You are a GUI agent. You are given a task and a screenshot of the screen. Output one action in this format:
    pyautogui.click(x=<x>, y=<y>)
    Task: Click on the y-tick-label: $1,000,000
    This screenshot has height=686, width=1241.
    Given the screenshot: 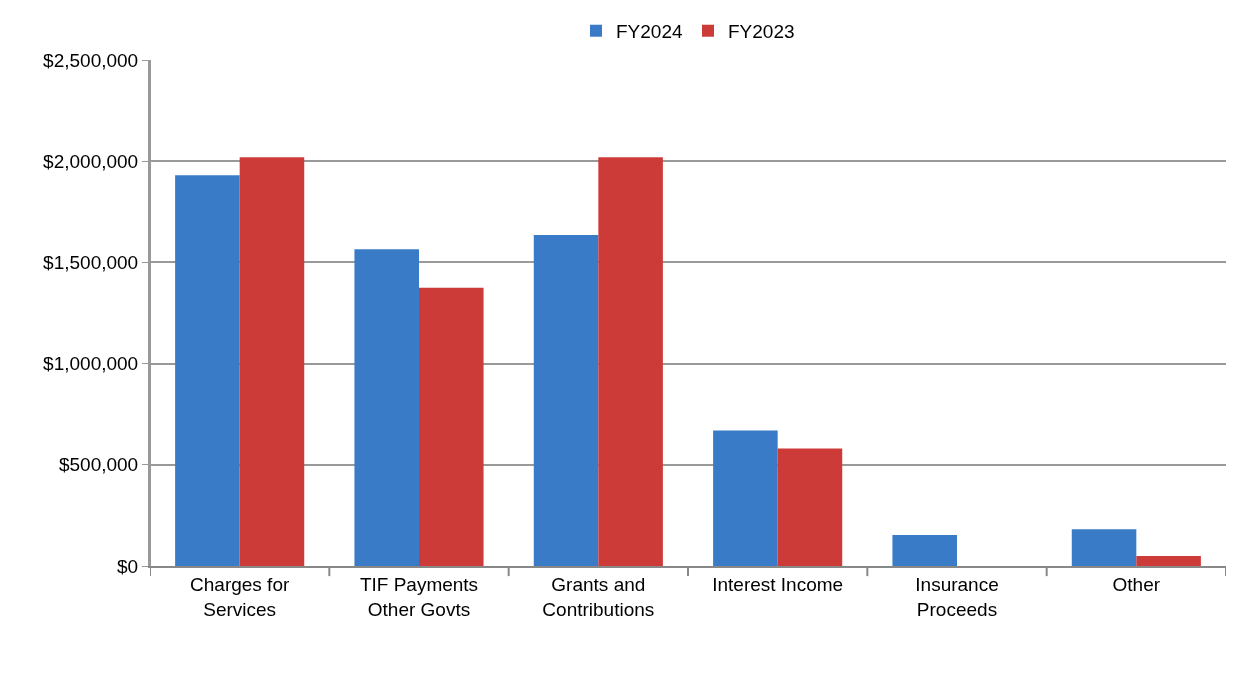 What is the action you would take?
    pyautogui.click(x=91, y=364)
    